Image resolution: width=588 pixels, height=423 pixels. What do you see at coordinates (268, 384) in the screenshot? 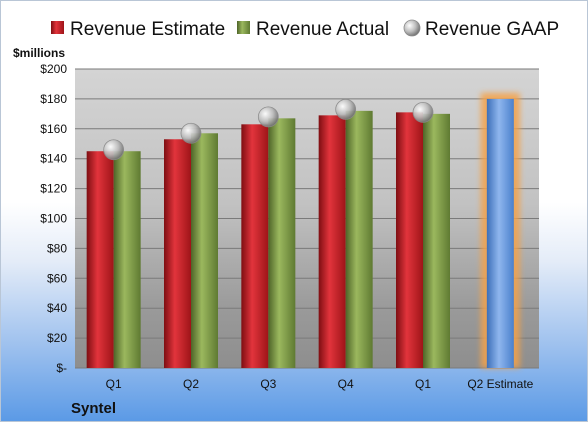
I see `x-tick-label: Q3` at bounding box center [268, 384].